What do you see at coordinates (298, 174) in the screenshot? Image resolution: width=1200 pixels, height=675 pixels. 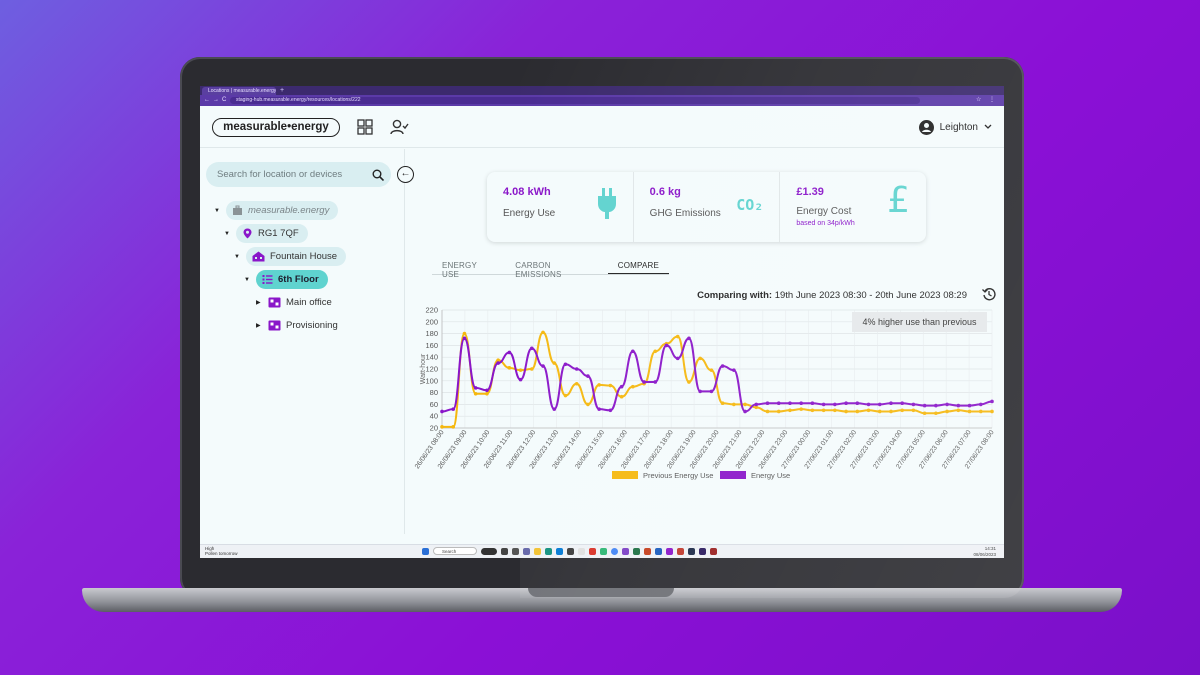 I see `location-search-input: Search for location or devices` at bounding box center [298, 174].